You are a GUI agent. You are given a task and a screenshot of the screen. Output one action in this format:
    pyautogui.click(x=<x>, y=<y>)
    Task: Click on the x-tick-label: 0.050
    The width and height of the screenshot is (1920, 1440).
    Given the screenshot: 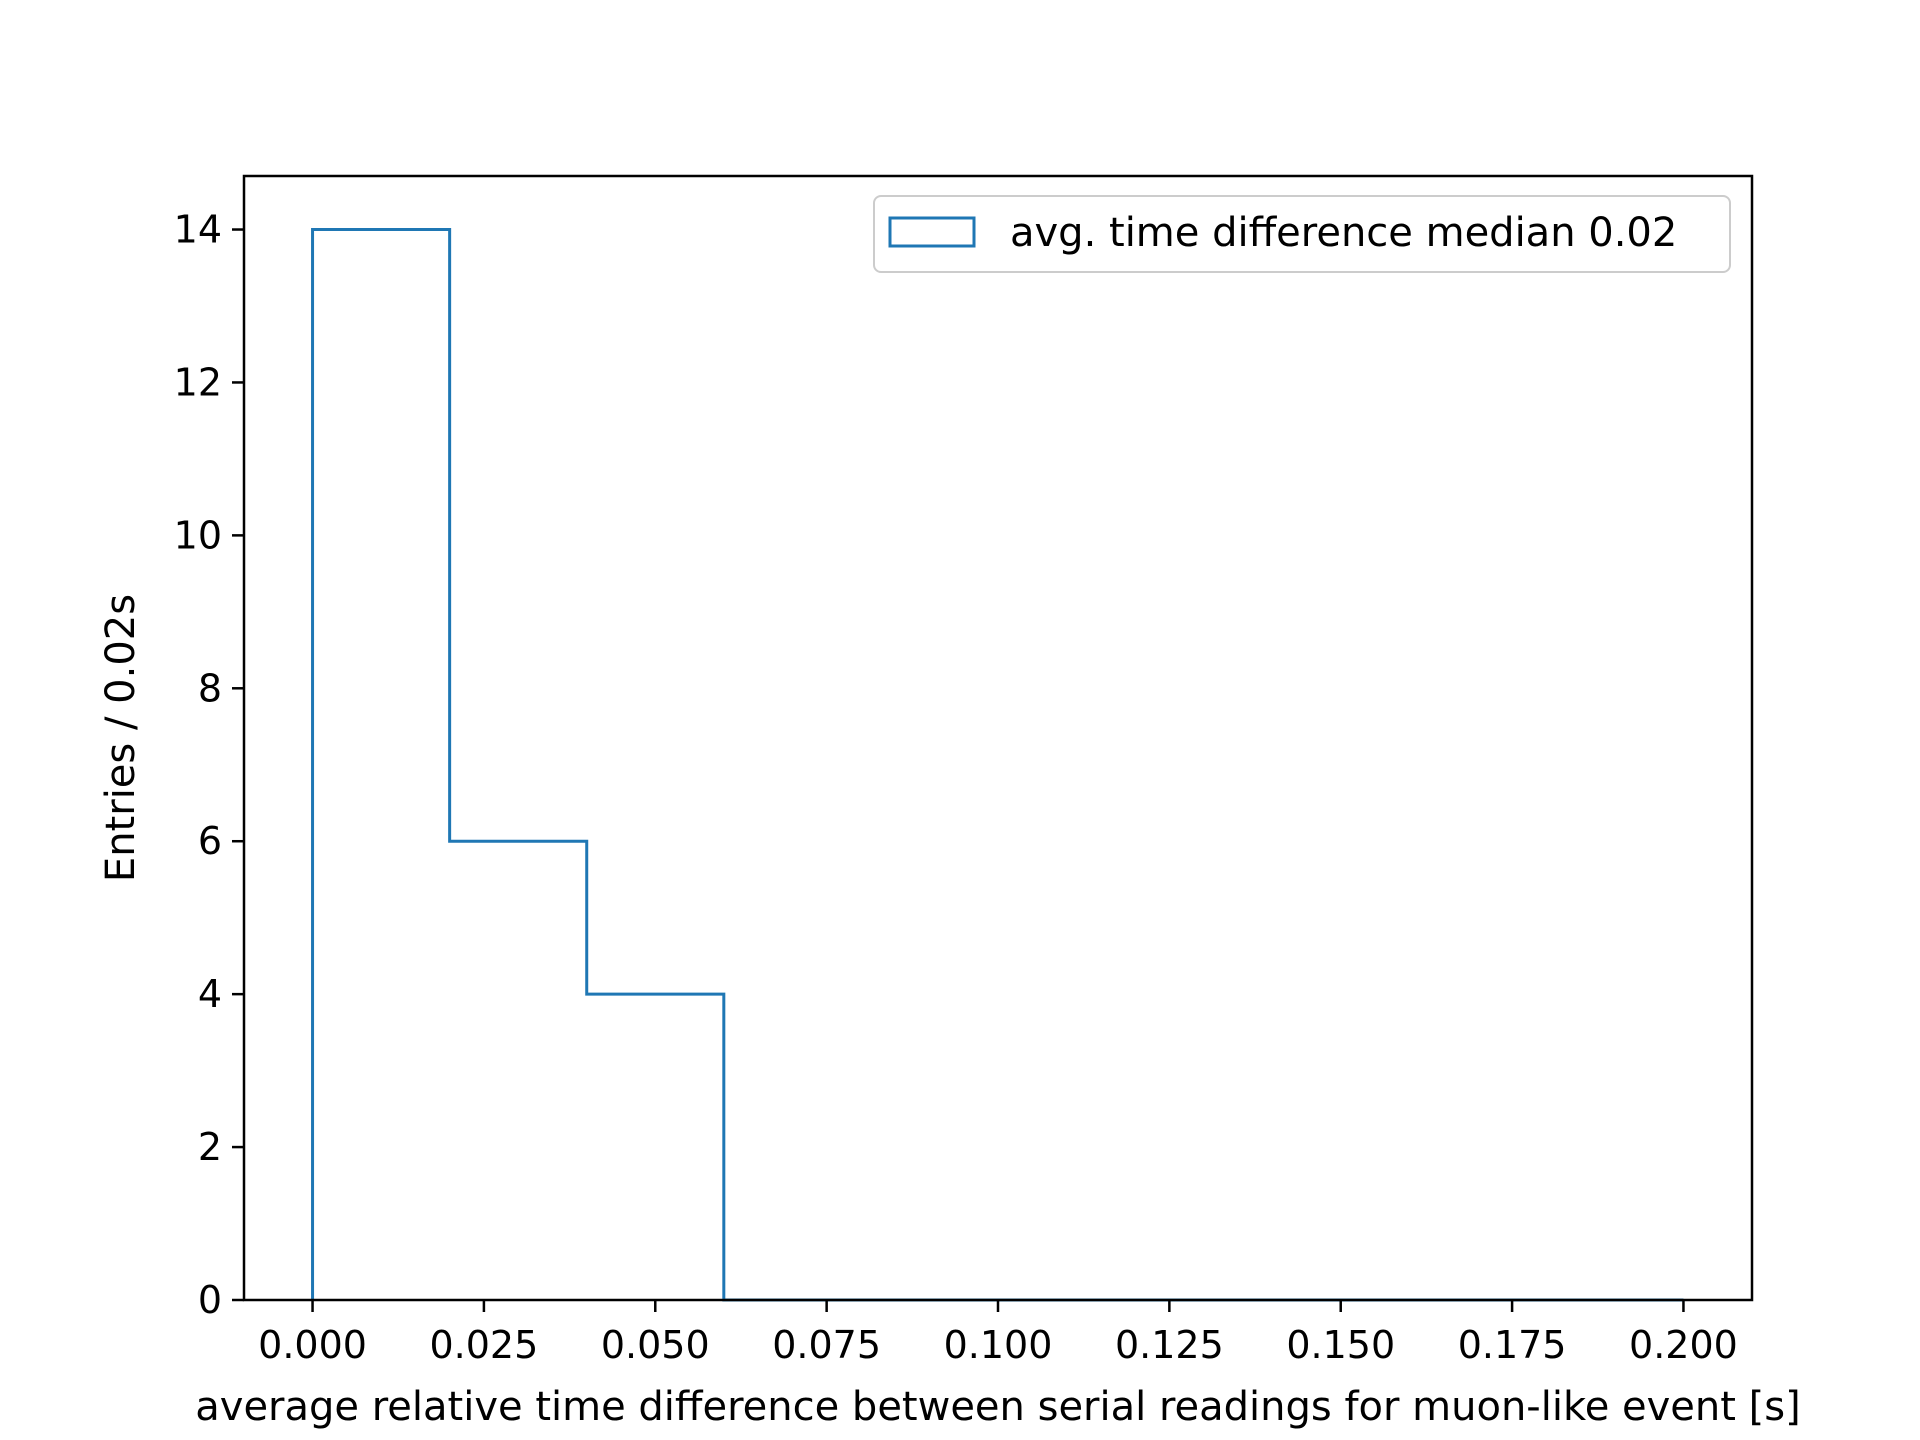 What is the action you would take?
    pyautogui.click(x=655, y=1345)
    